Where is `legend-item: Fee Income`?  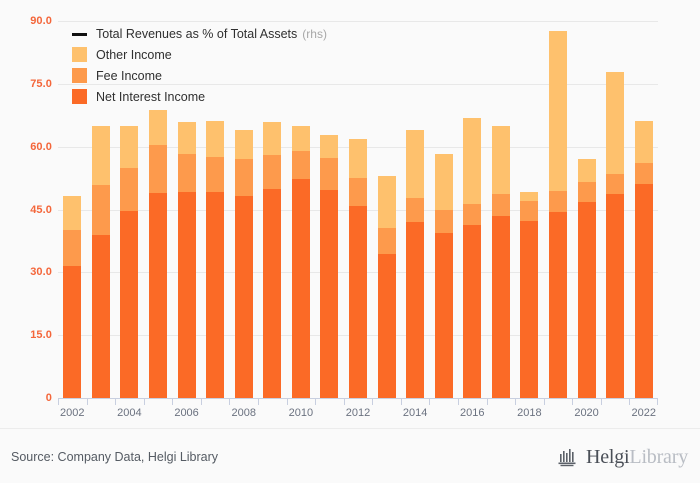 legend-item: Fee Income is located at coordinates (199, 75).